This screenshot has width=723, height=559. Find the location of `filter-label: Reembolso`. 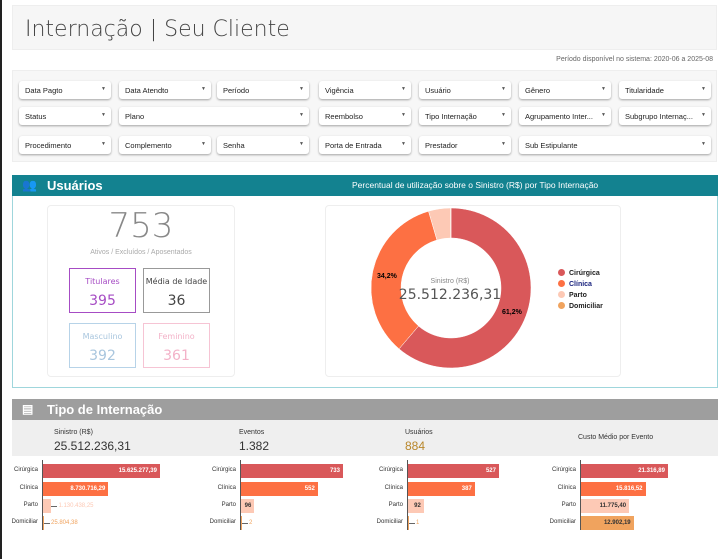

filter-label: Reembolso is located at coordinates (344, 116).